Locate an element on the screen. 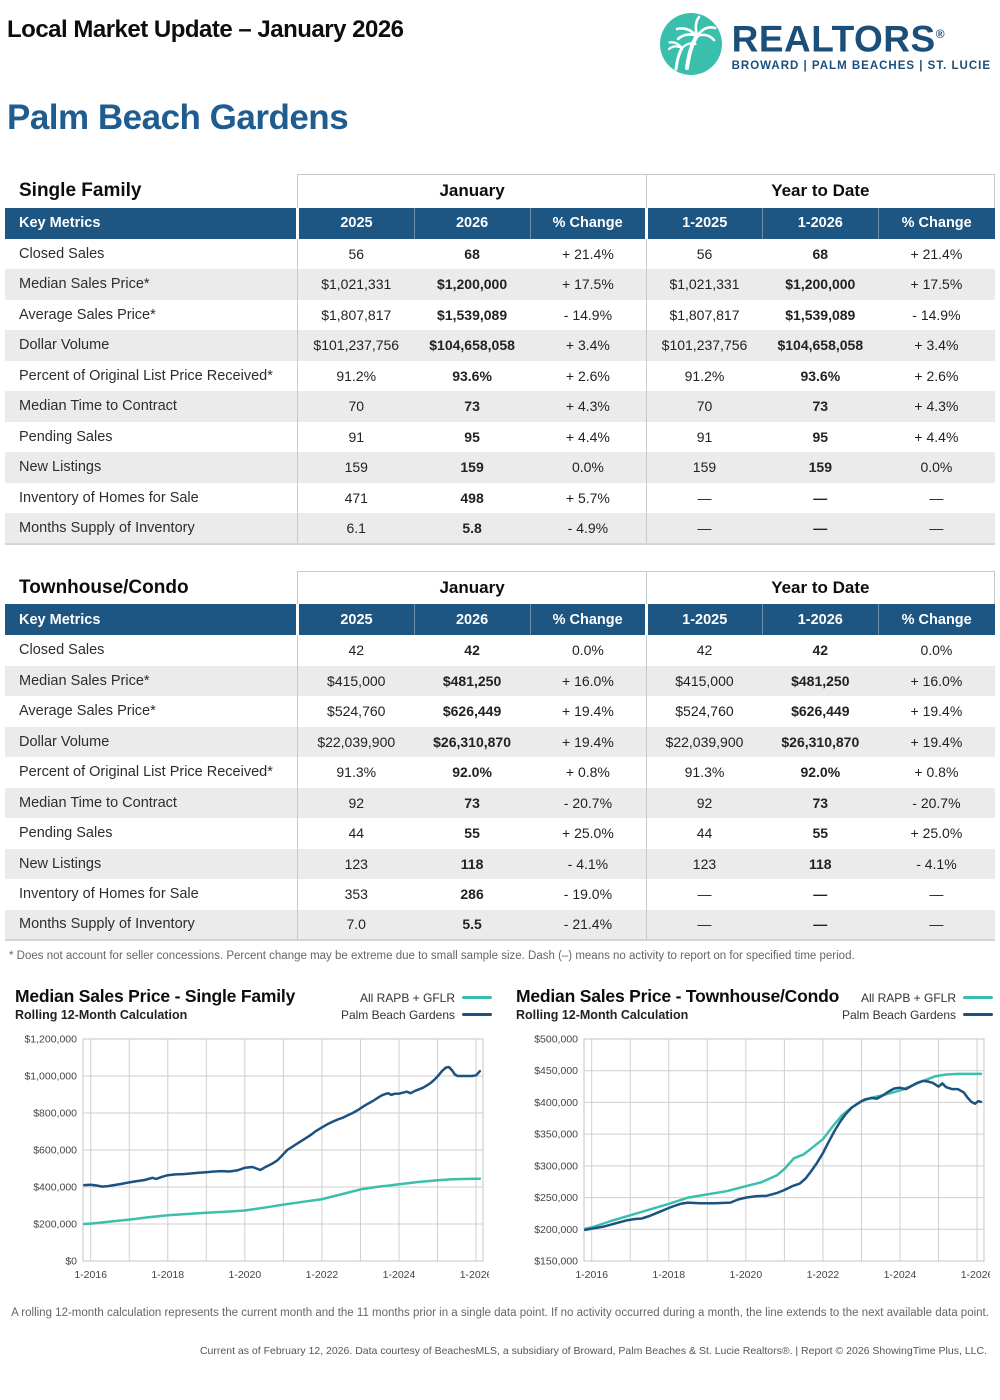 This screenshot has height=1400, width=1000. metric-value: + 4.3% is located at coordinates (587, 406).